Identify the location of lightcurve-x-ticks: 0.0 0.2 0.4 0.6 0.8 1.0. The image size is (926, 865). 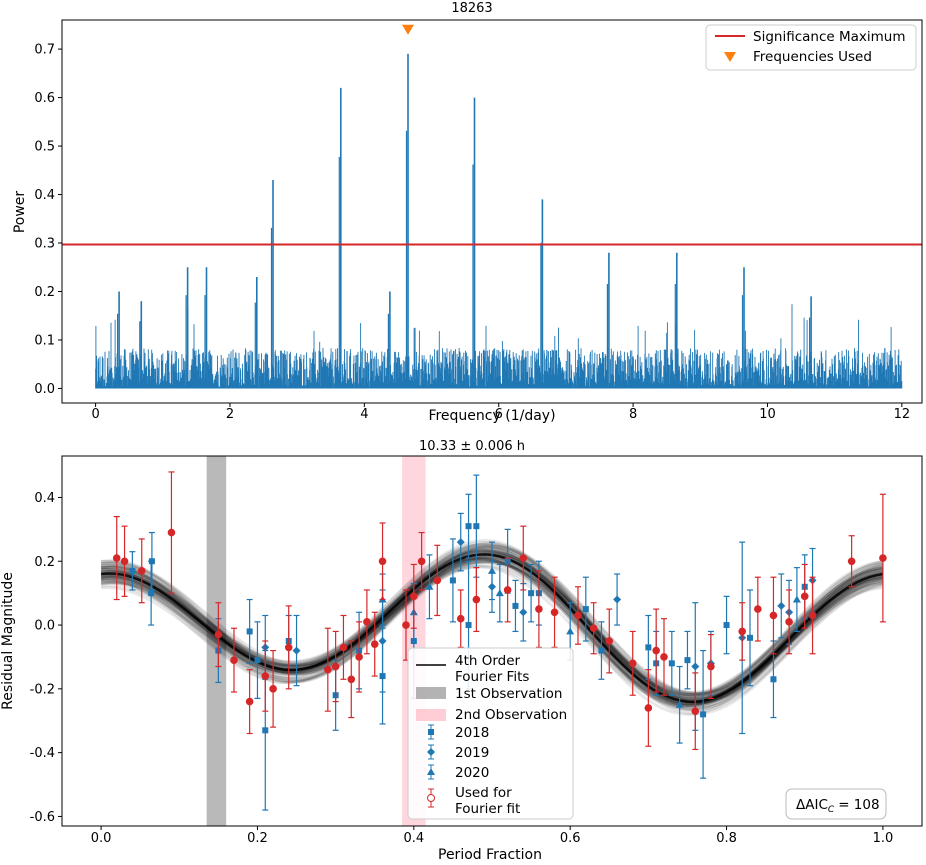
(492, 836).